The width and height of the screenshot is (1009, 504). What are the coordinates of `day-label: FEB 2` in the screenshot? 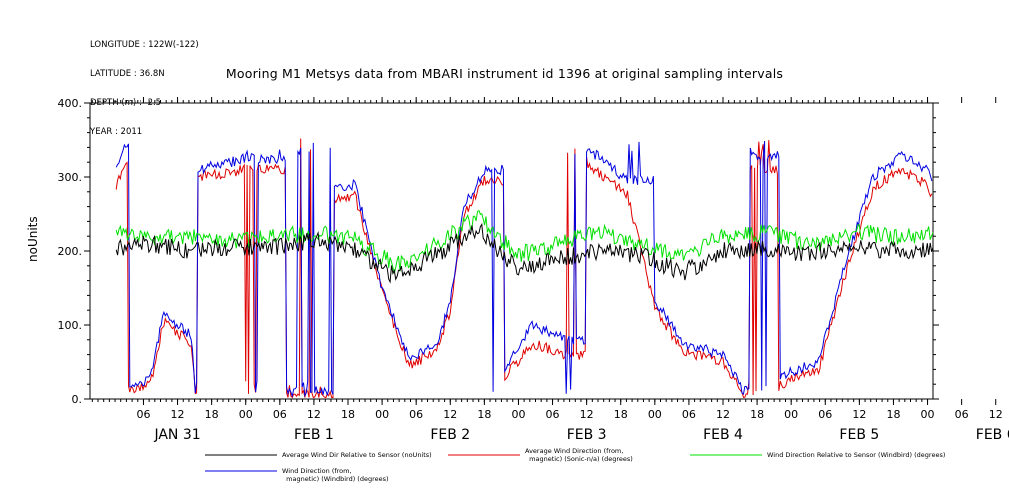 It's located at (450, 435).